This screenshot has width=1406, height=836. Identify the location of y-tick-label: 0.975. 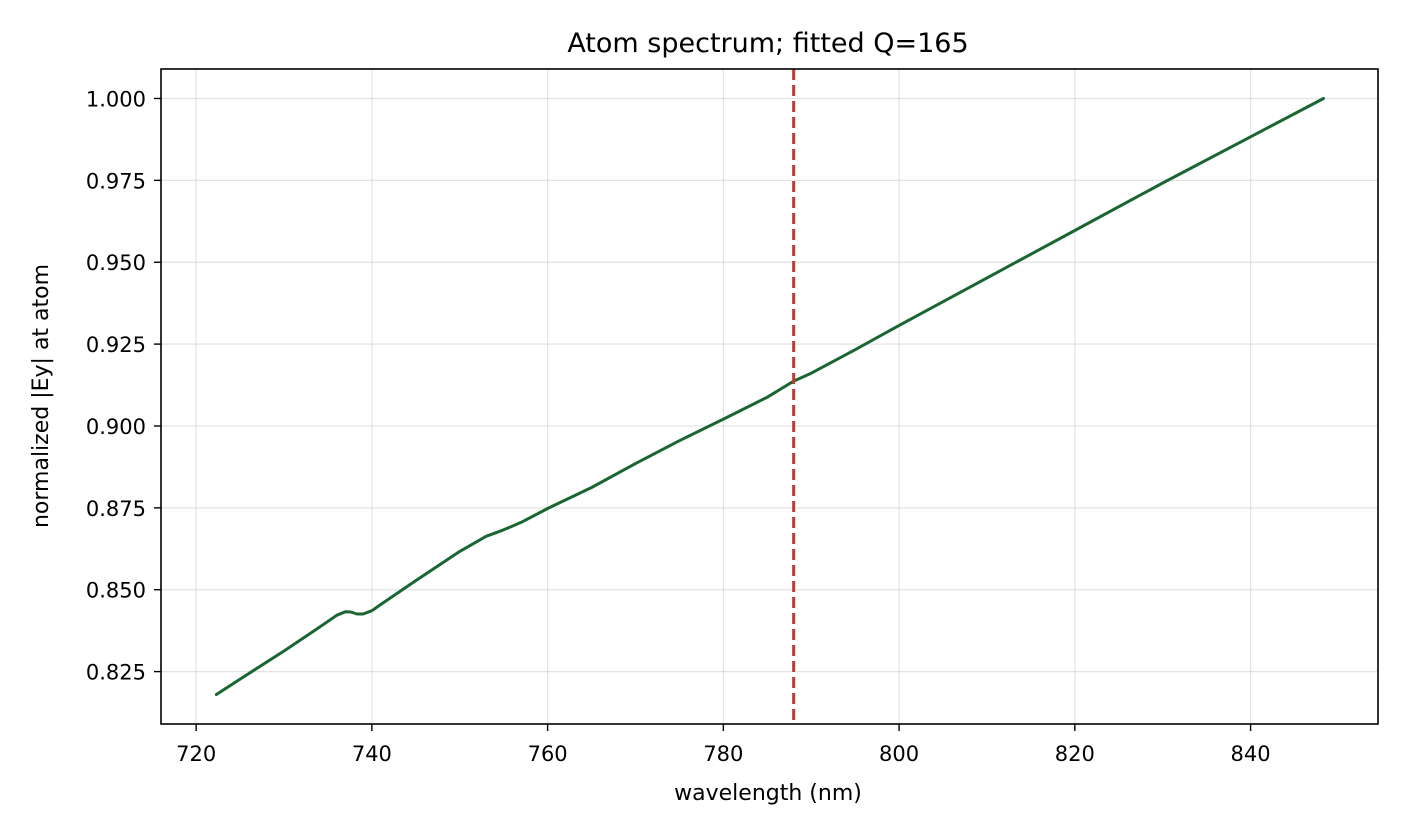
(116, 181).